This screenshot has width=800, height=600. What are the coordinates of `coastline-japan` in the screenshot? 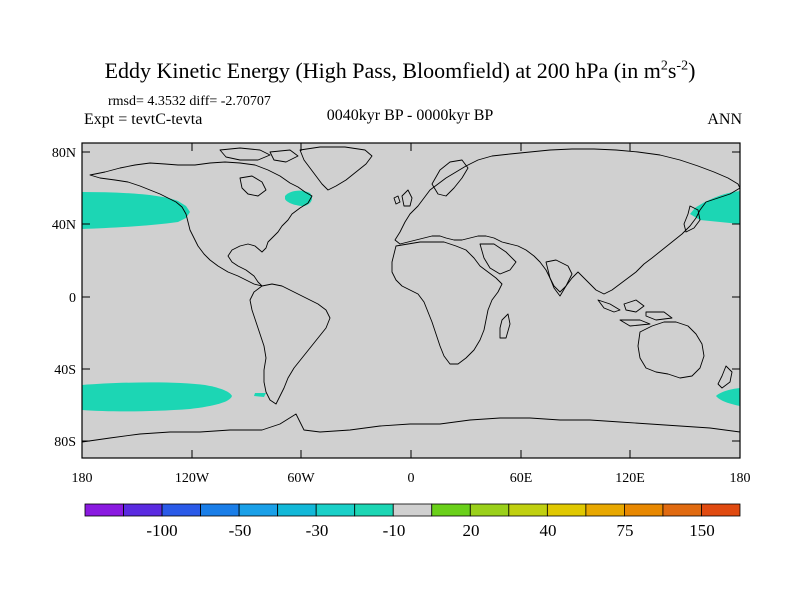 It's located at (692, 219).